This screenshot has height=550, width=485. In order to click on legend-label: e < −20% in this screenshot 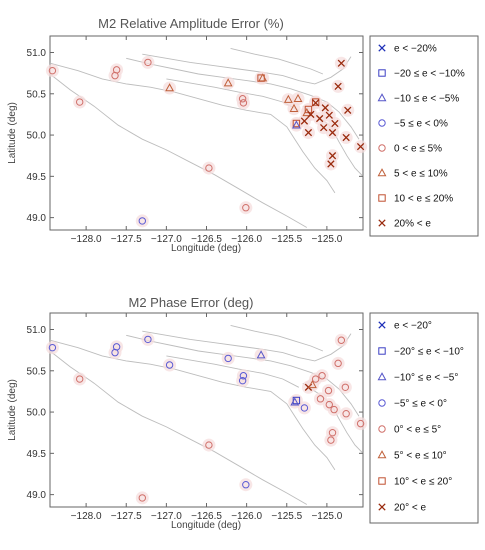, I will do `click(415, 49)`.